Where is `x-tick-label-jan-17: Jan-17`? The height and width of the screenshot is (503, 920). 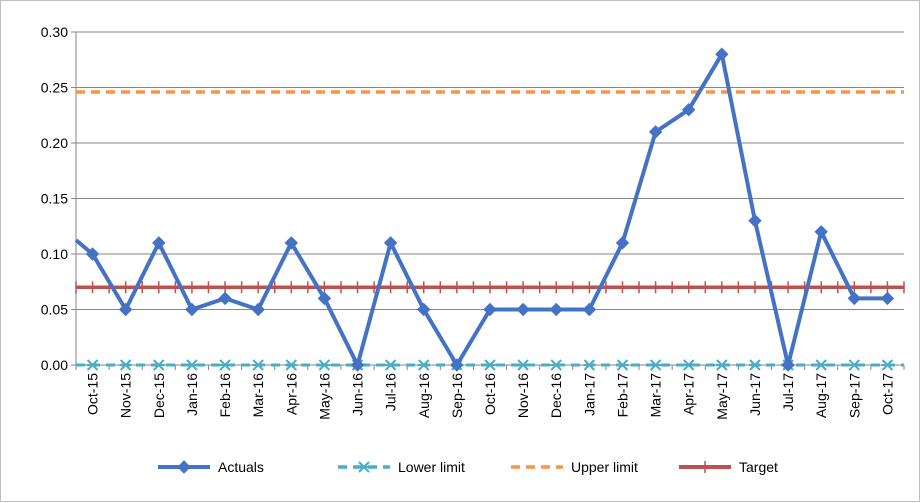
x-tick-label-jan-17: Jan-17 is located at coordinates (589, 394).